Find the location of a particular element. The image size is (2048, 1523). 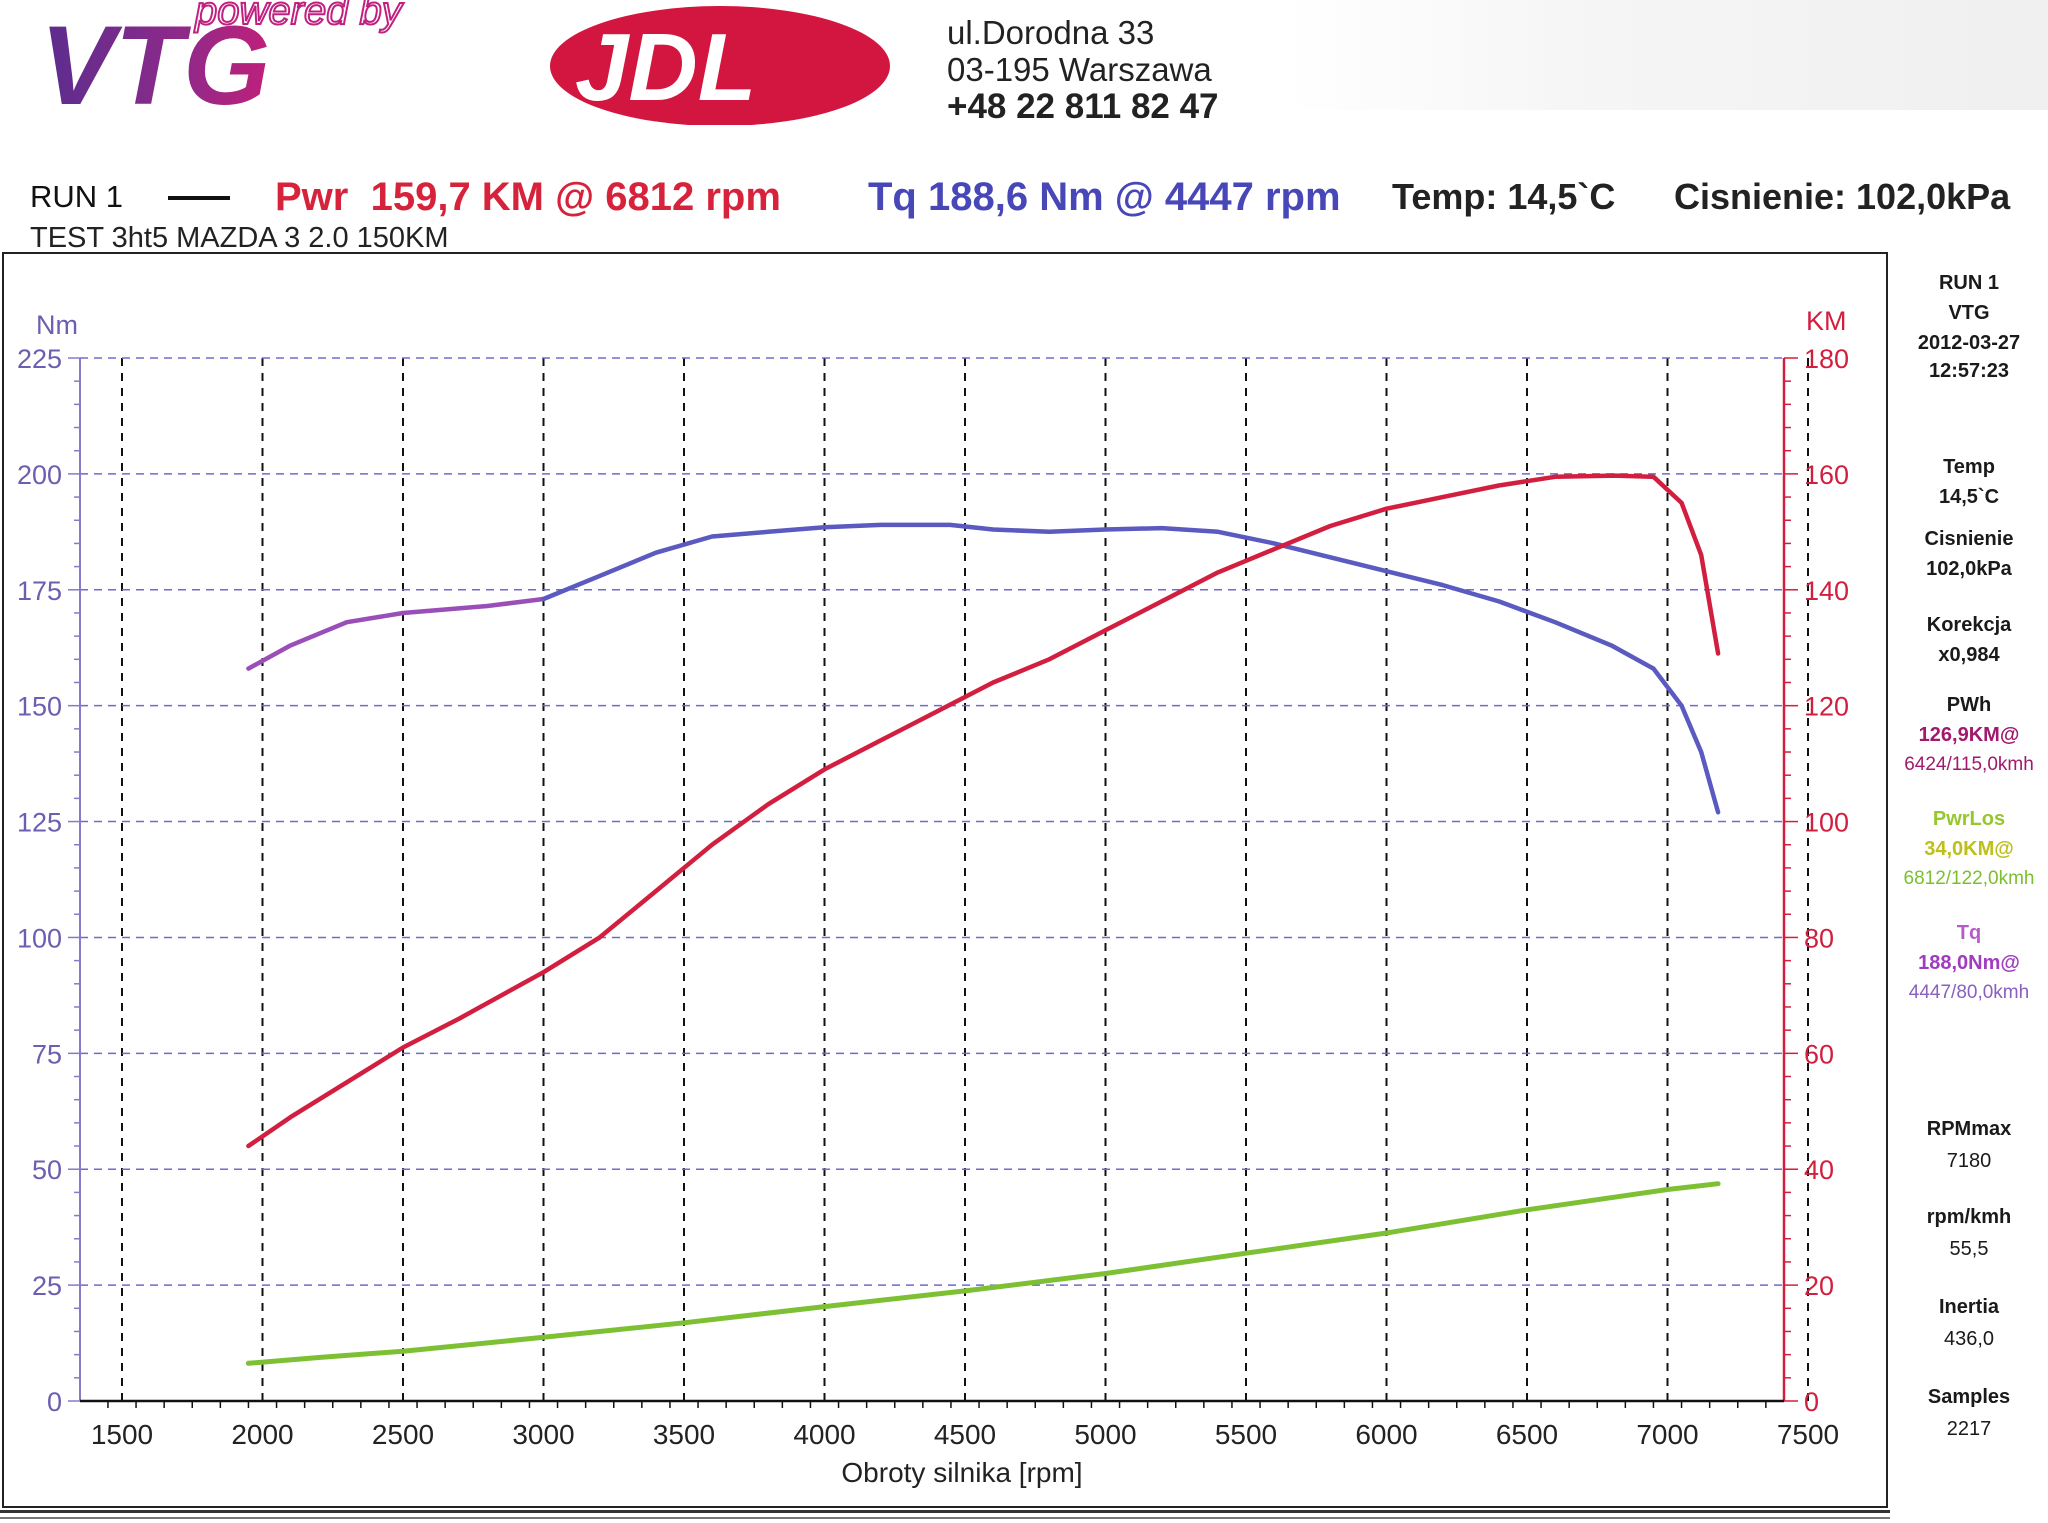

logo-jdl: JDL is located at coordinates (665, 67).